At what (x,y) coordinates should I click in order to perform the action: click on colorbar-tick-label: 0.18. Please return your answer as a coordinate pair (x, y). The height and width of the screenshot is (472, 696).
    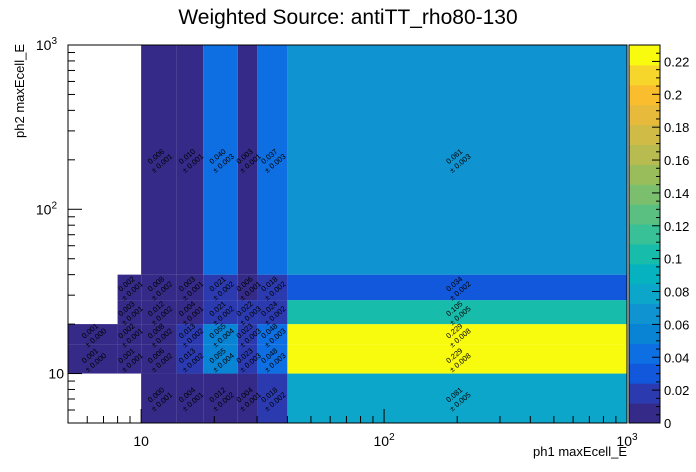
    Looking at the image, I should click on (676, 127).